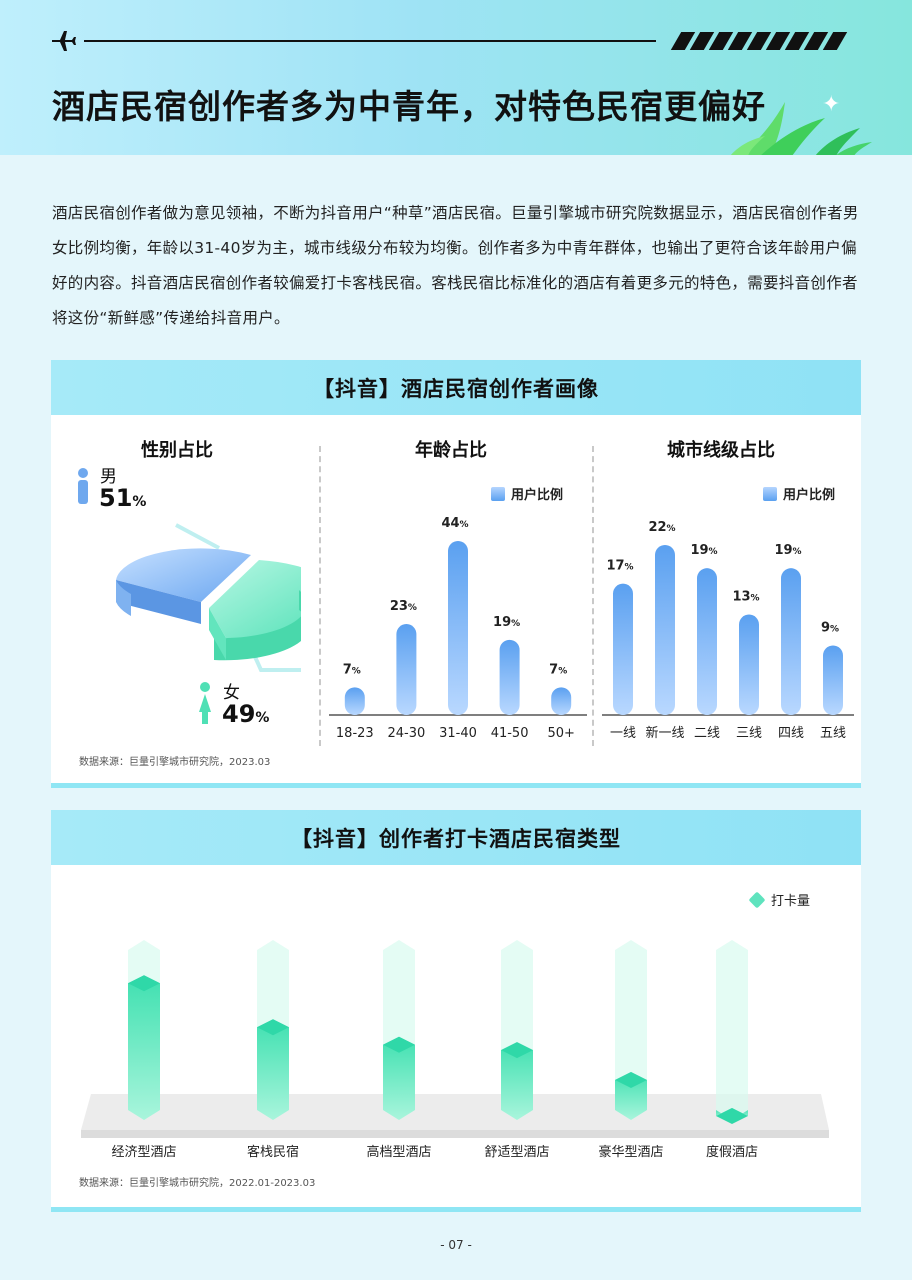 This screenshot has width=912, height=1280. I want to click on female-percent: 49%, so click(246, 714).